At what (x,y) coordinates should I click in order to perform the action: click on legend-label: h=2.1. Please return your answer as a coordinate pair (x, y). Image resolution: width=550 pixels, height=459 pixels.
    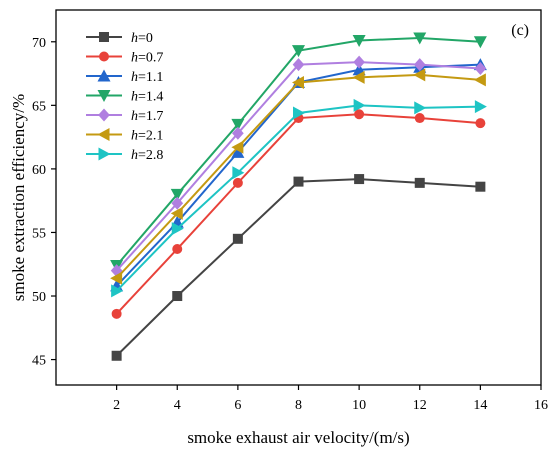
    Looking at the image, I should click on (147, 136).